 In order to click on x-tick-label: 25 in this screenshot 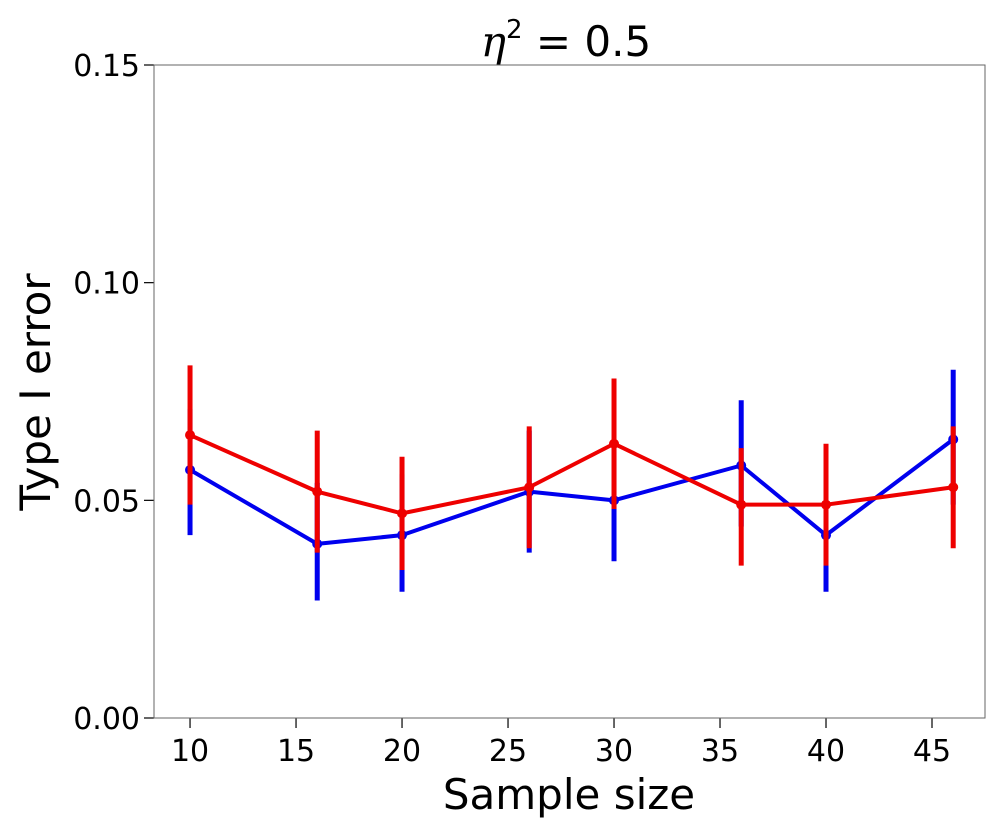, I will do `click(508, 751)`.